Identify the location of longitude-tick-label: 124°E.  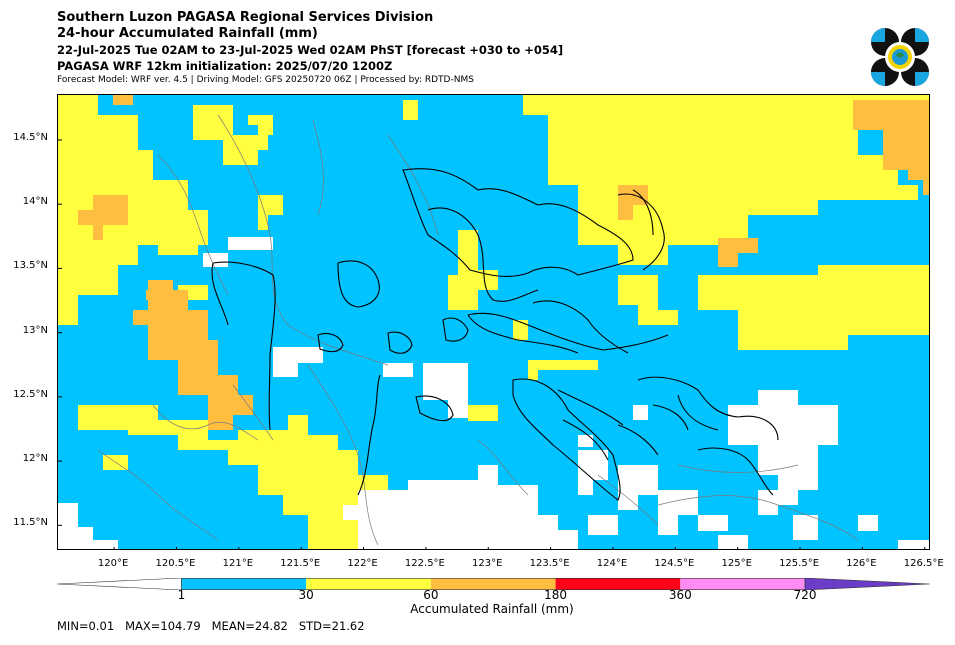
(612, 563).